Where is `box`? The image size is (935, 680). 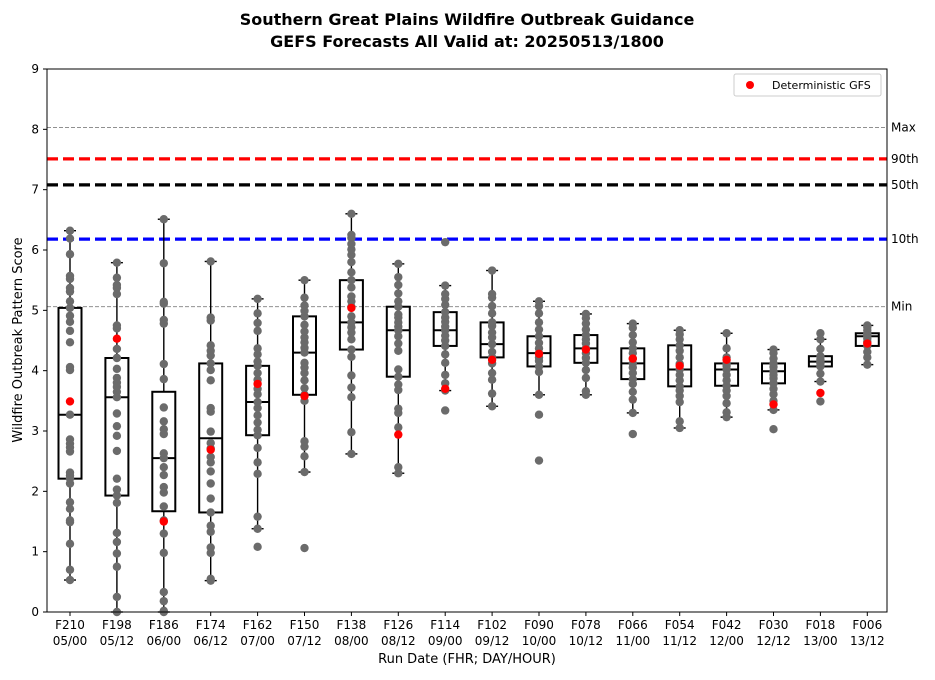
box is located at coordinates (164, 451).